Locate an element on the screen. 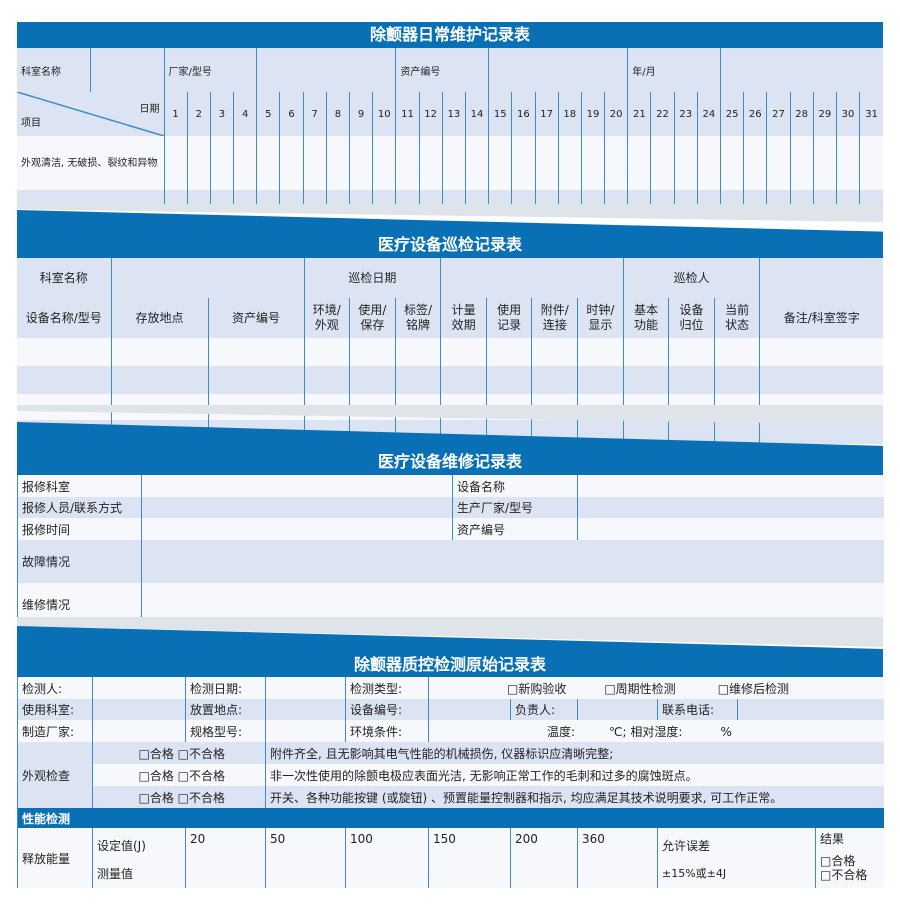 This screenshot has height=908, width=900. device-no-field is located at coordinates (469, 709).